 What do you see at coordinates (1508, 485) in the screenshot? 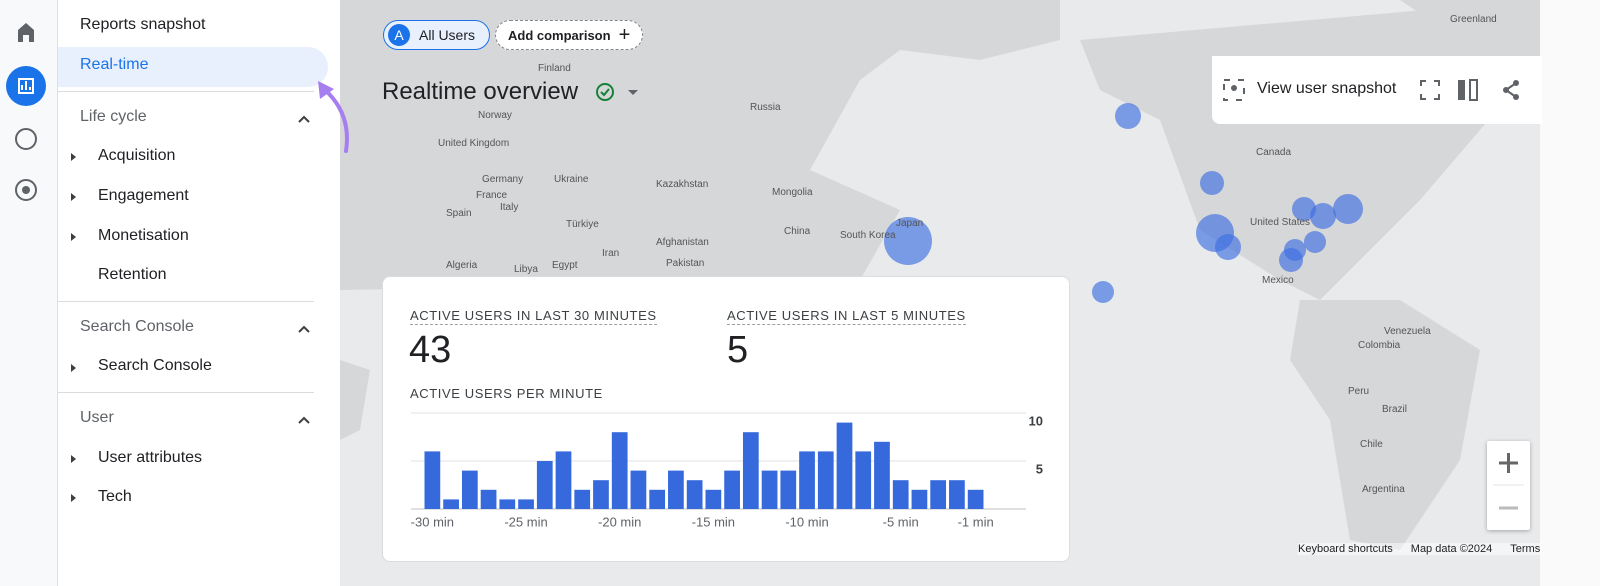
I see `zoom-buttons` at bounding box center [1508, 485].